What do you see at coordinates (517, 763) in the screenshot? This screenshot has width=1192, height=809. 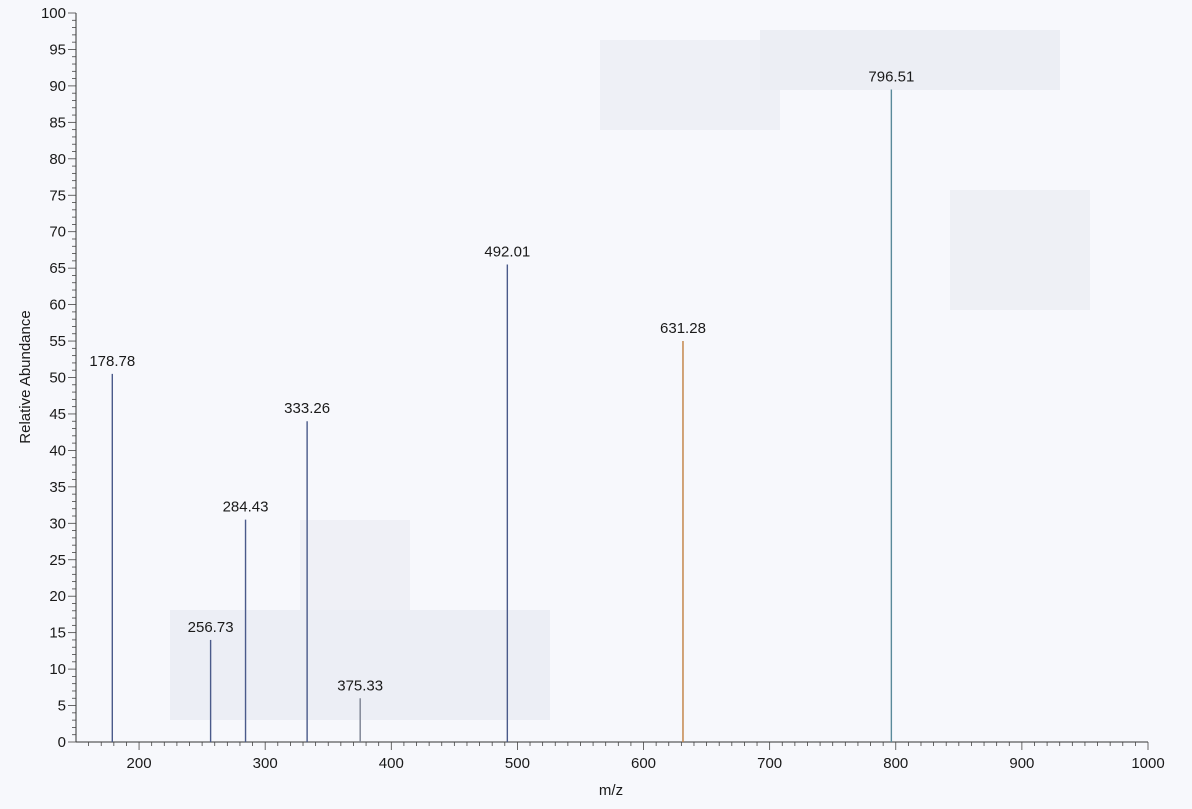 I see `x-tick-label: 500` at bounding box center [517, 763].